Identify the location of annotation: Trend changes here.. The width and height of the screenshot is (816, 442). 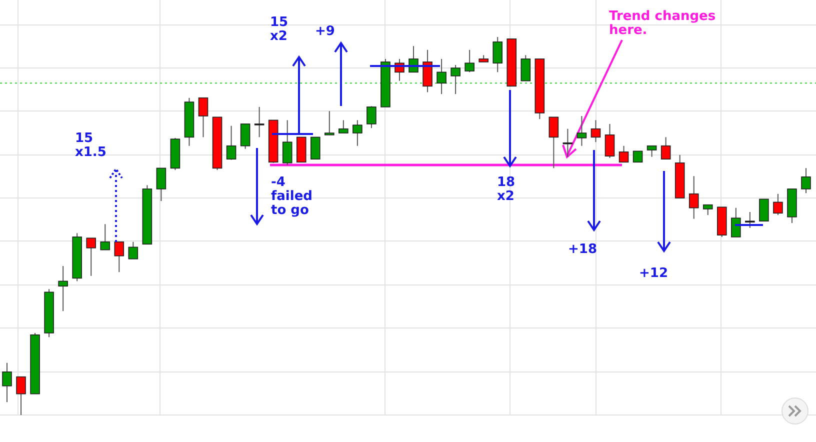
(662, 23).